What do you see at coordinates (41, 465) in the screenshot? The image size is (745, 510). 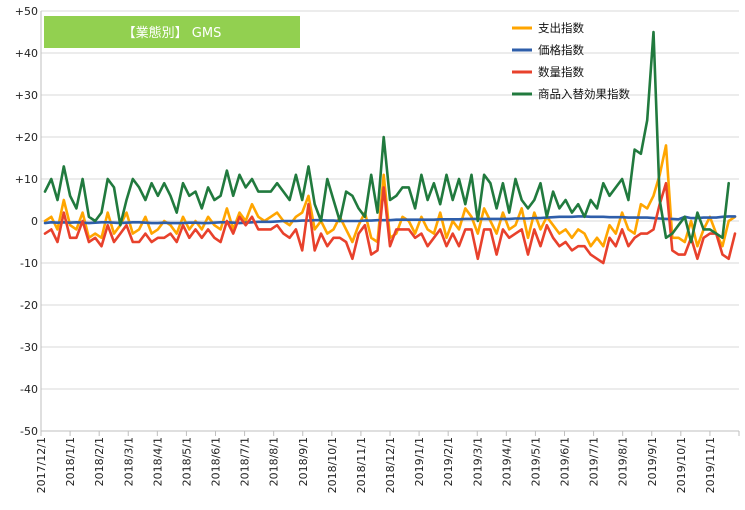 I see `x-tick-label: 2017/12/1` at bounding box center [41, 465].